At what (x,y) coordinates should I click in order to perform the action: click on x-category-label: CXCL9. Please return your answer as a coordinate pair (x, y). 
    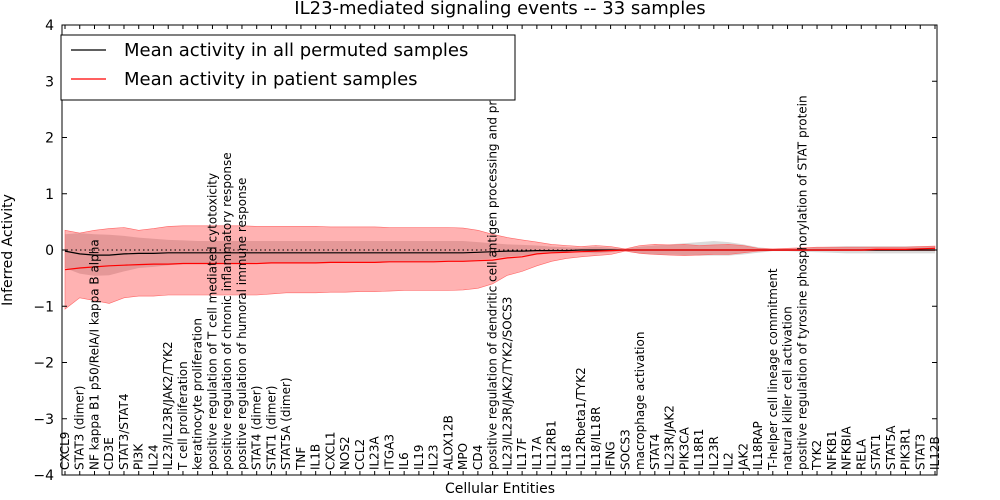
    Looking at the image, I should click on (65, 451).